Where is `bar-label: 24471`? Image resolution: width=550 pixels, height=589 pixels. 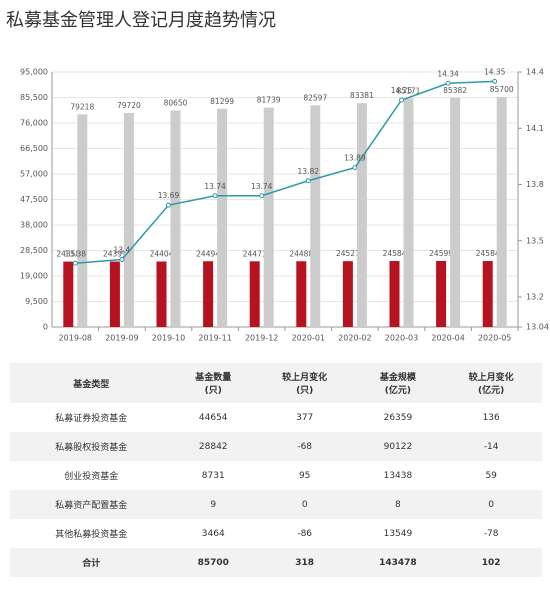 bar-label: 24471 is located at coordinates (255, 253).